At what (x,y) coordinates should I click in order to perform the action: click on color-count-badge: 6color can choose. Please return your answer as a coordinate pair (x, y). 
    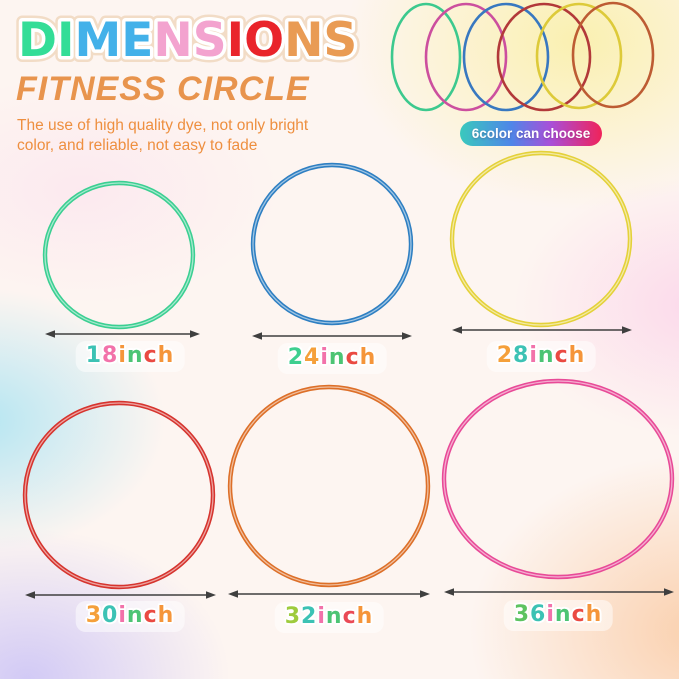
    Looking at the image, I should click on (531, 133).